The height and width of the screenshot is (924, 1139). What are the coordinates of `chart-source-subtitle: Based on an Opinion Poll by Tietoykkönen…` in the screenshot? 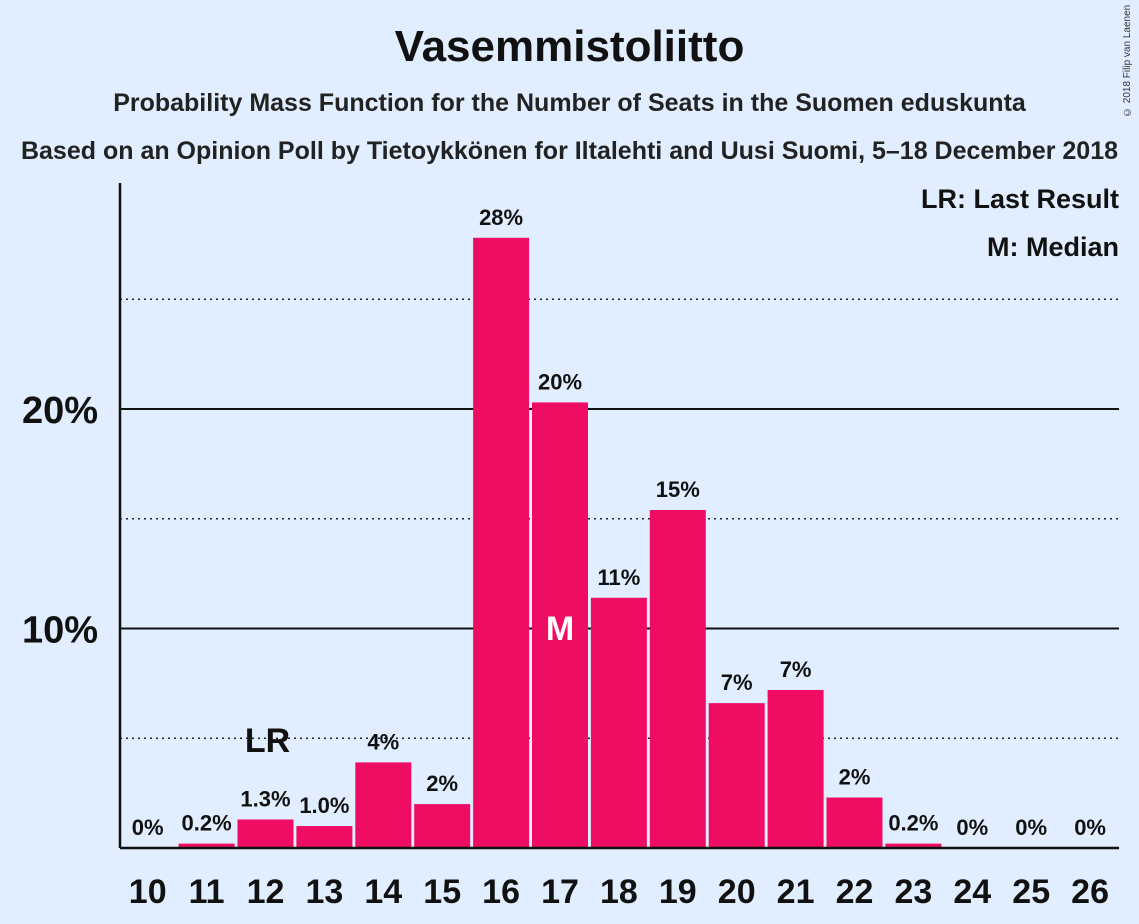 It's located at (569, 151).